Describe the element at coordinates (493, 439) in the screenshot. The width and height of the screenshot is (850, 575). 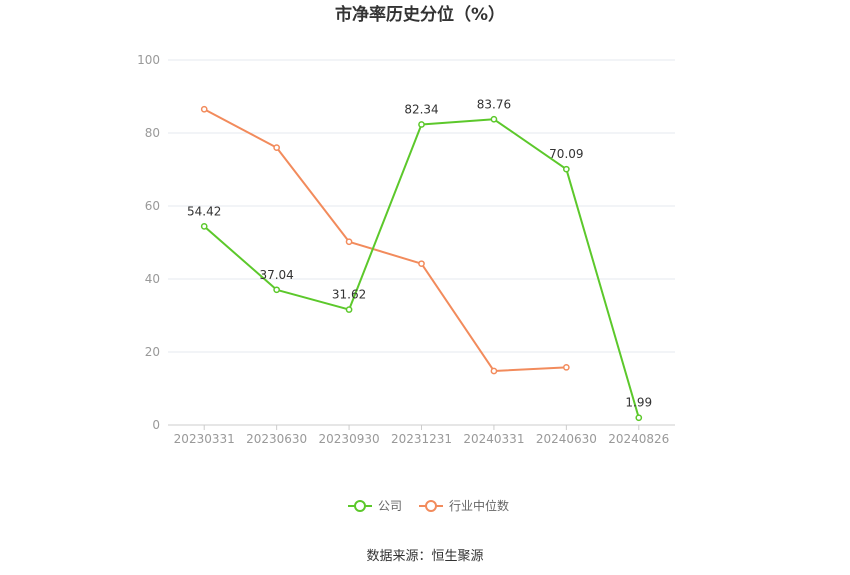
I see `x-tick-label: 20240331` at that location.